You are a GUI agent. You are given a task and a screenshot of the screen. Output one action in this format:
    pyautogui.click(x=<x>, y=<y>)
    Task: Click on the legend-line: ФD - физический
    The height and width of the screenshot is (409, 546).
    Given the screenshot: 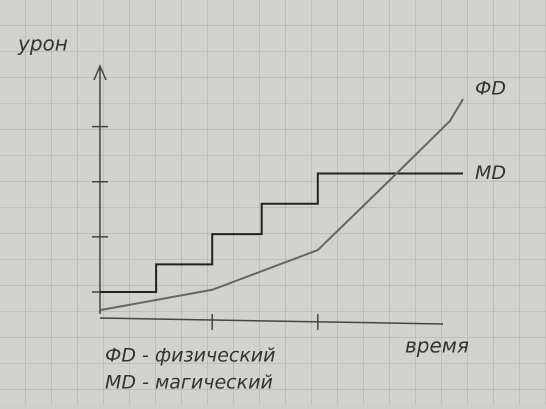 What is the action you would take?
    pyautogui.click(x=190, y=356)
    